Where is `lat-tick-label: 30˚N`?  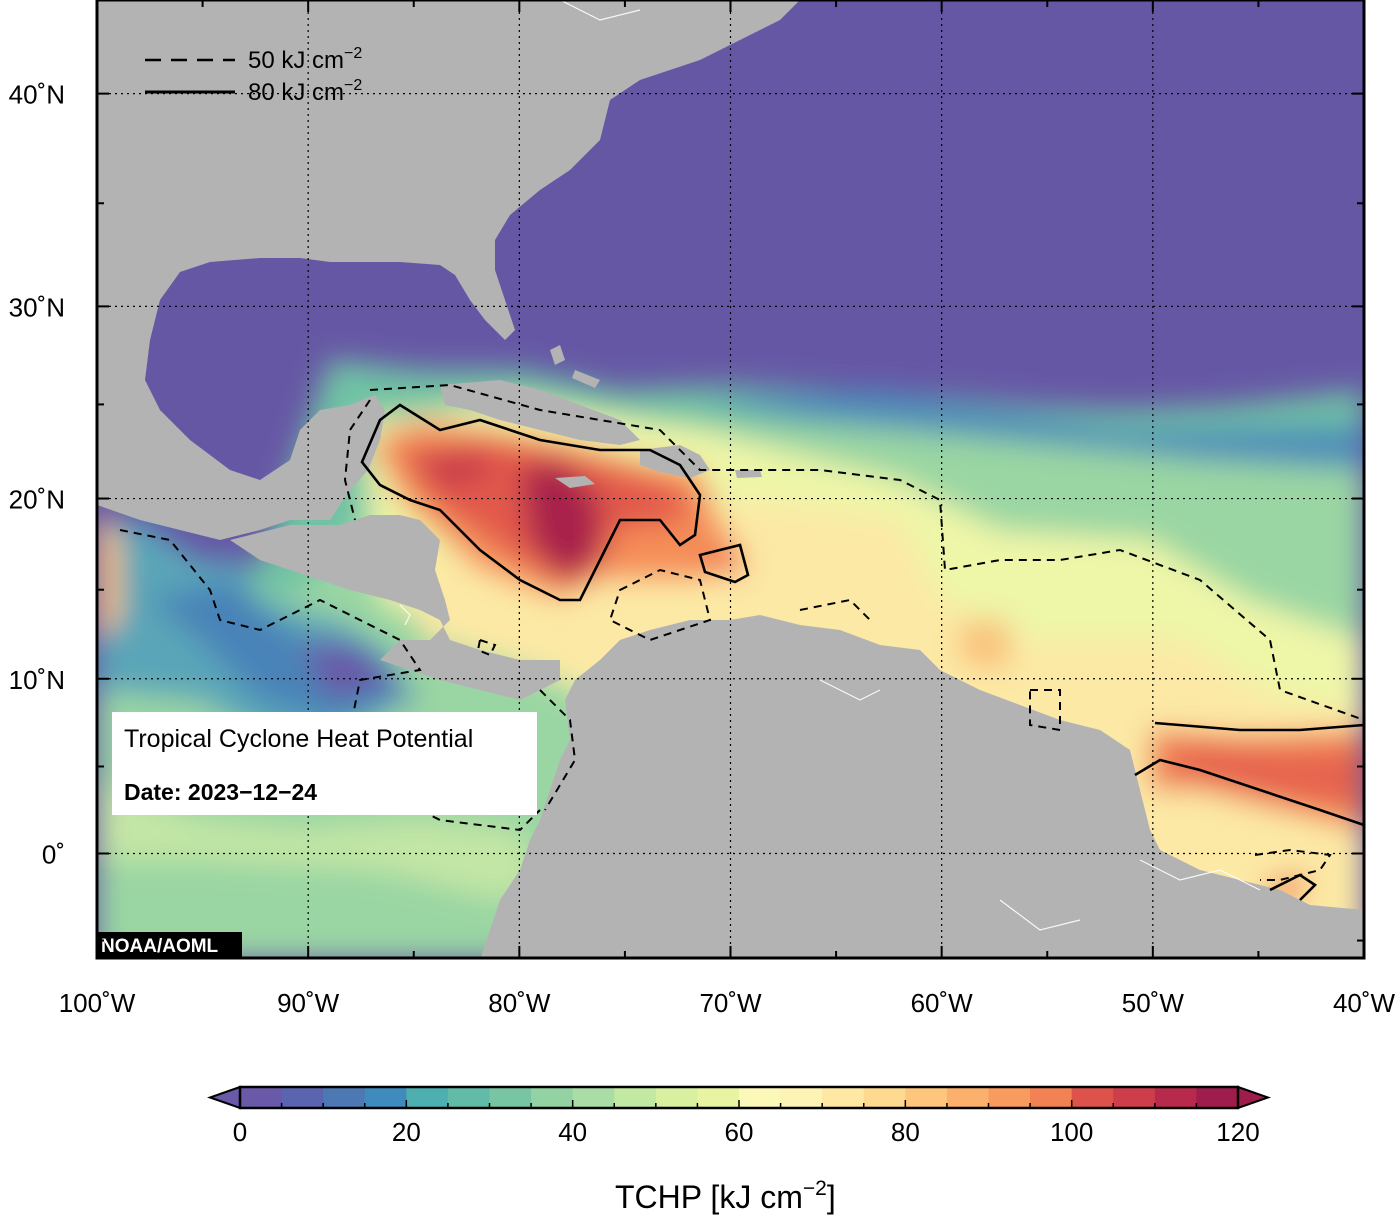 lat-tick-label: 30˚N is located at coordinates (37, 307).